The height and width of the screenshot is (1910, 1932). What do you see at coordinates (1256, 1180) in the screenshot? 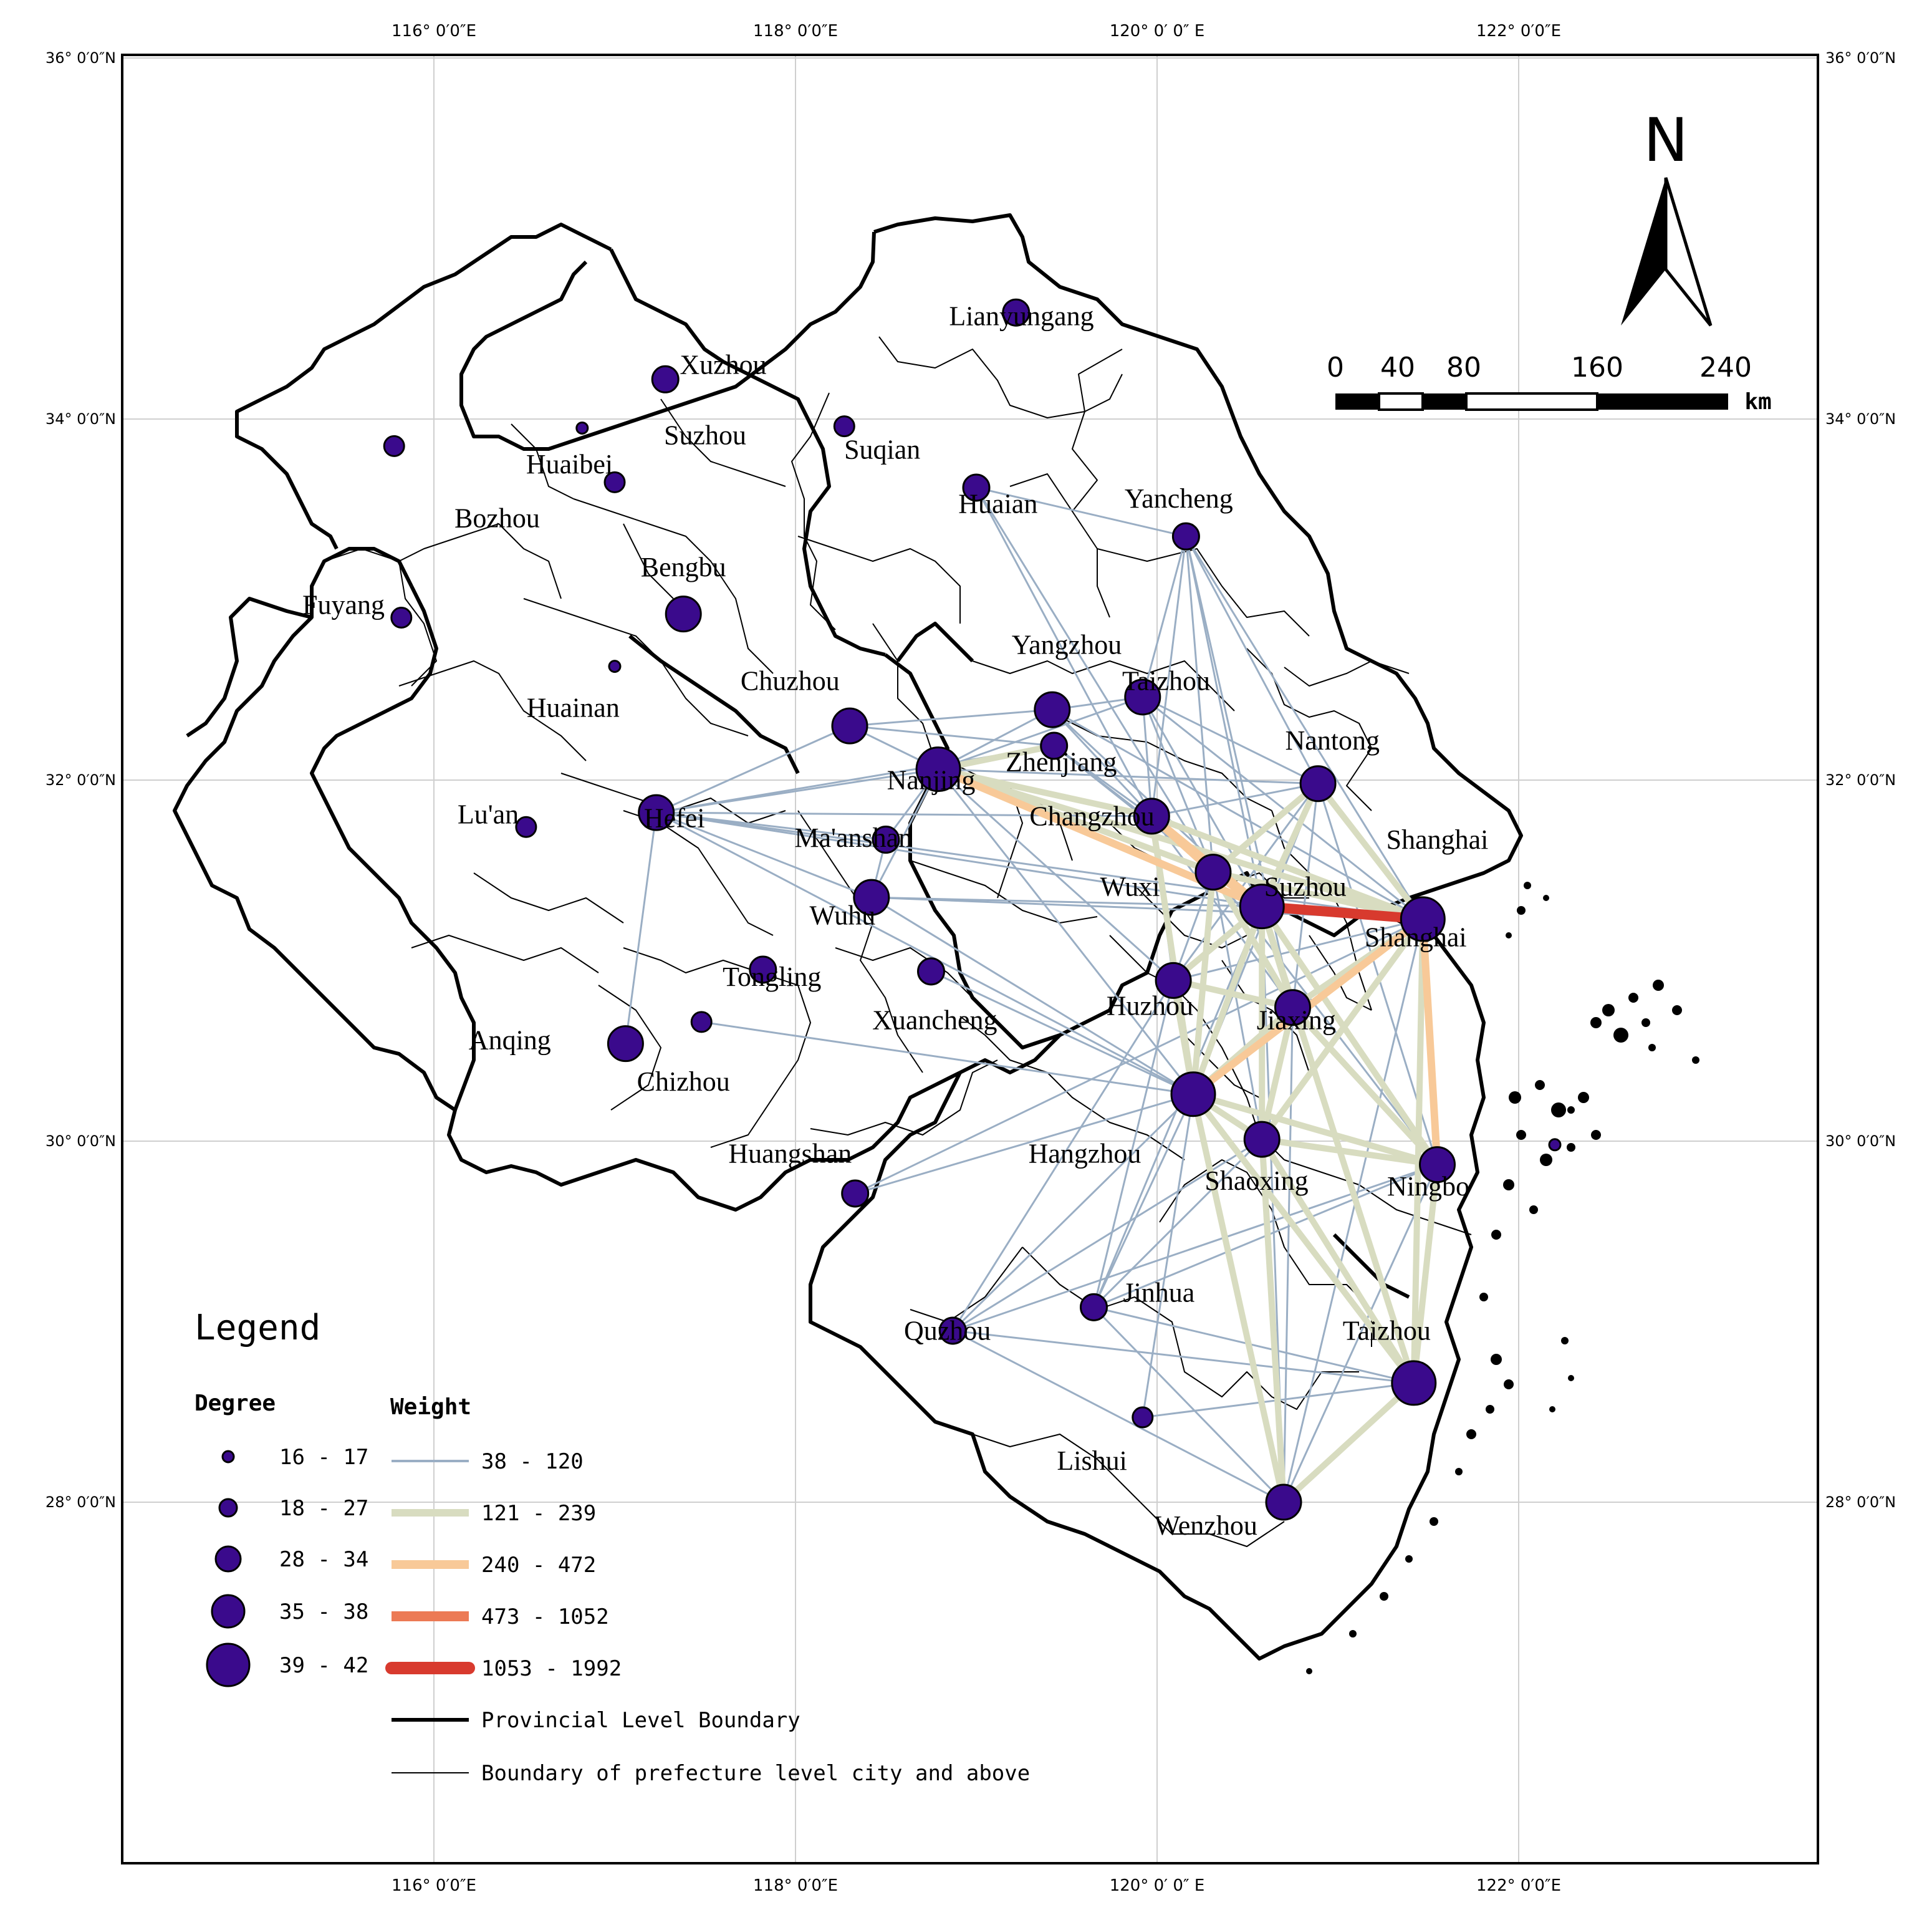
I see `city-label: Shaoxing` at bounding box center [1256, 1180].